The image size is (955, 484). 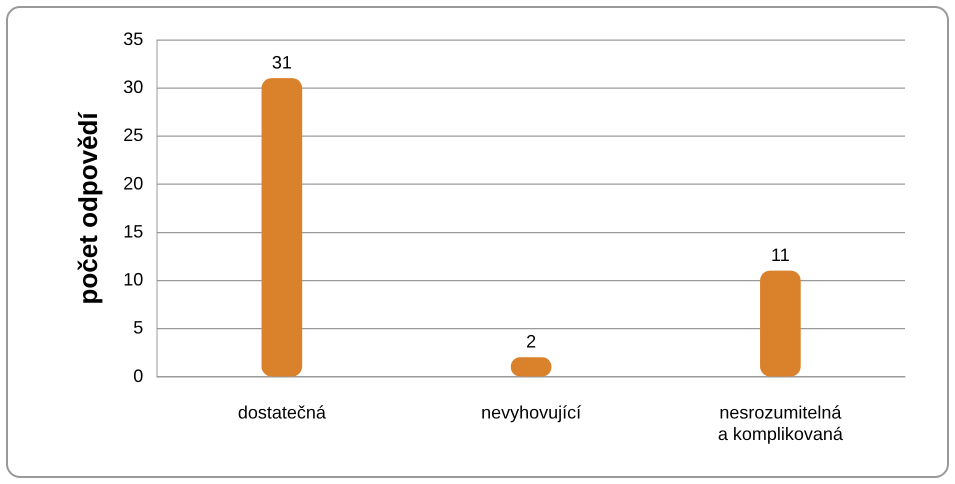 I want to click on y-tick-label: 15, so click(x=133, y=231).